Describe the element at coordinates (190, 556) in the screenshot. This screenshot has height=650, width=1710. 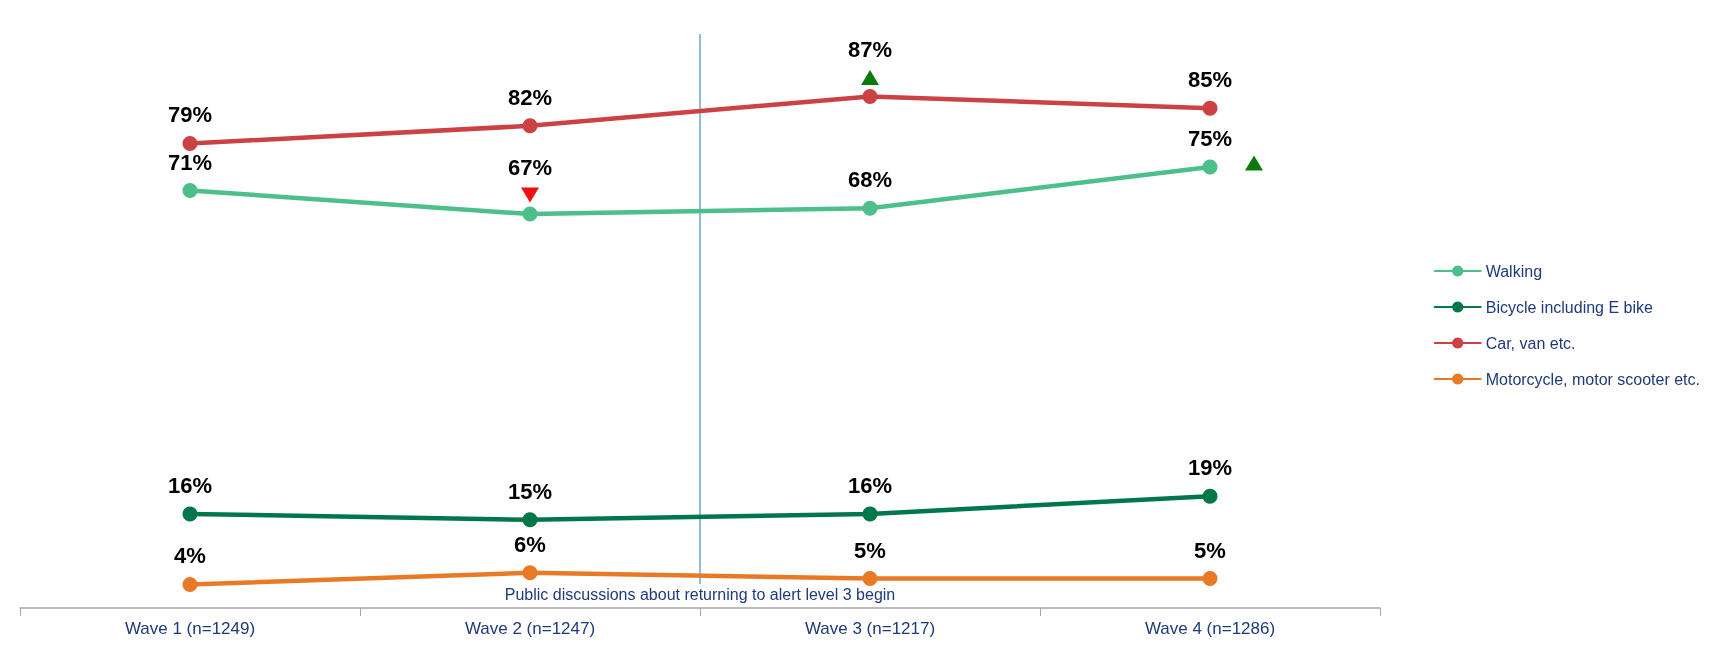
I see `data-label: 4%` at that location.